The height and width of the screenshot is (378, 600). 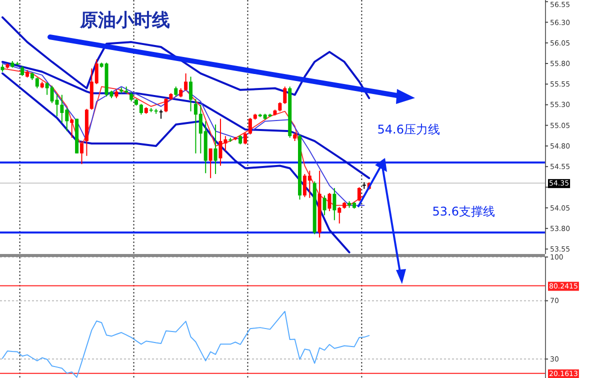 I want to click on line-series, so click(x=186, y=344).